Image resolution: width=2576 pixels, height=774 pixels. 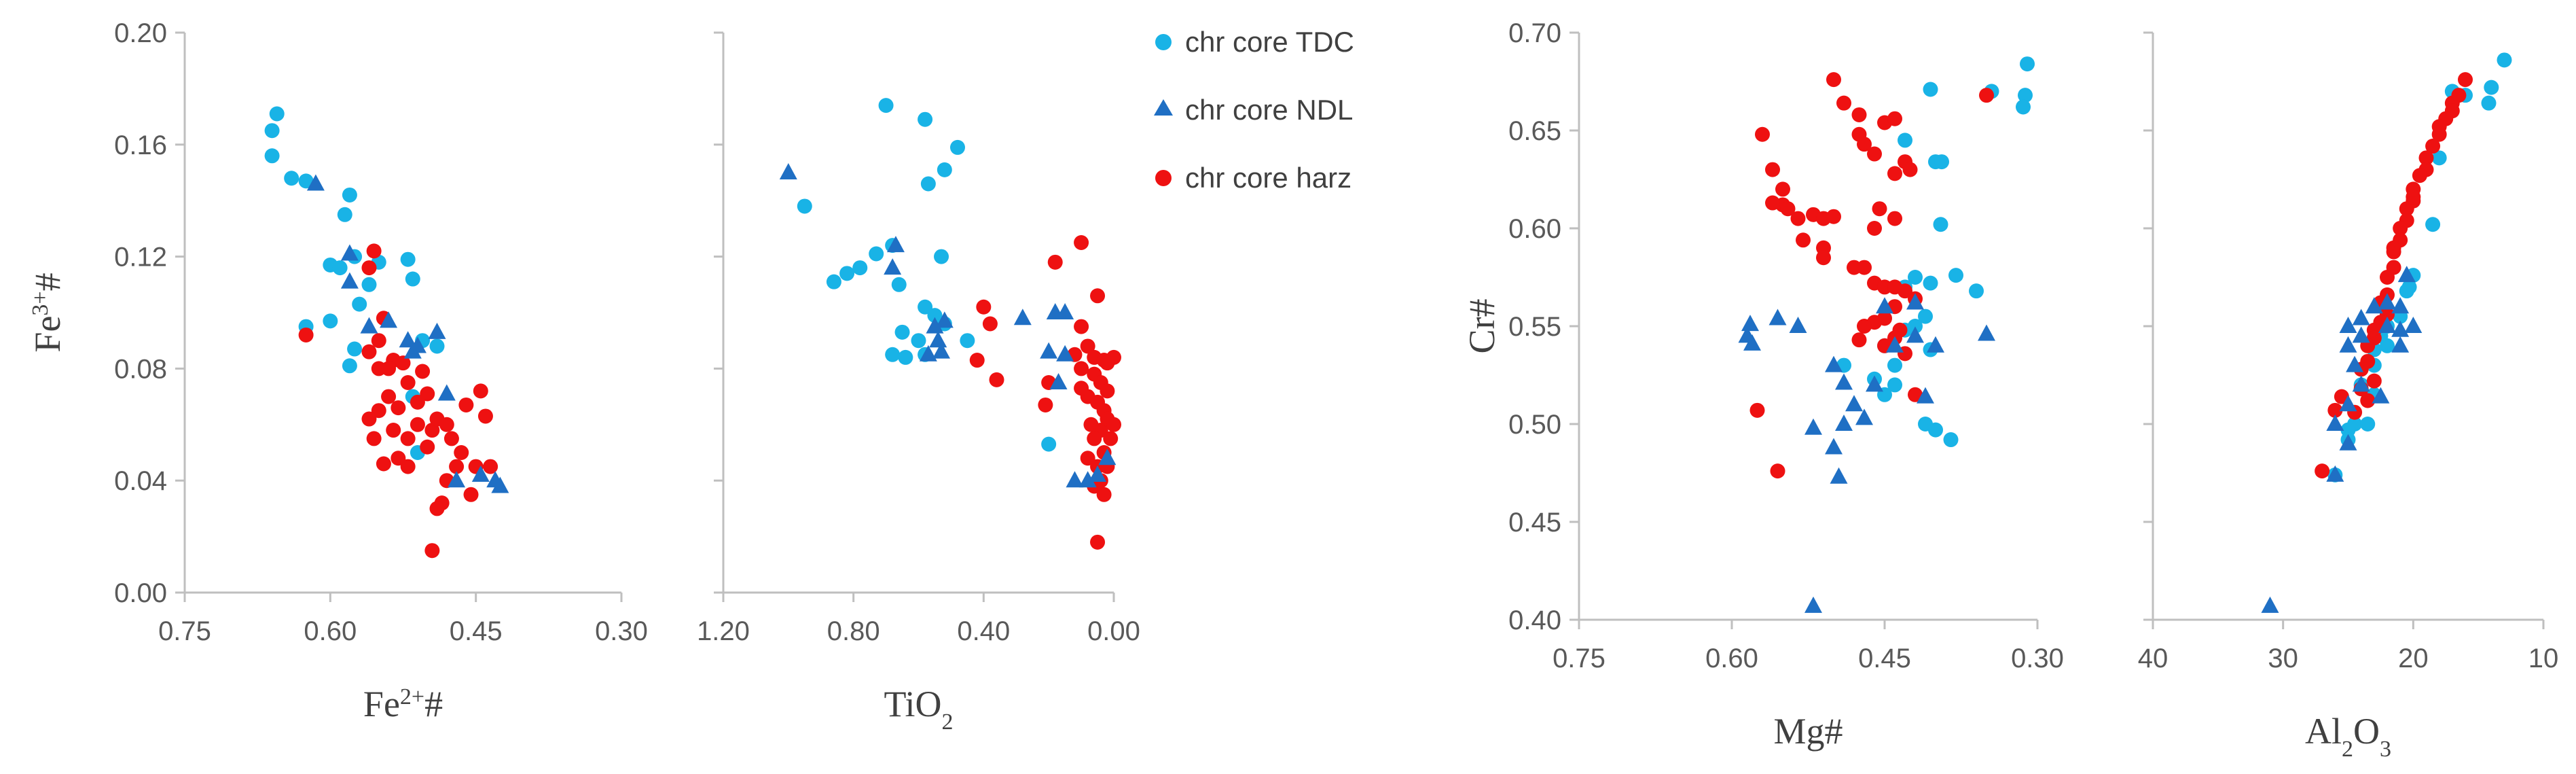 I want to click on legend-label-harz: chr core harz, so click(x=1268, y=178).